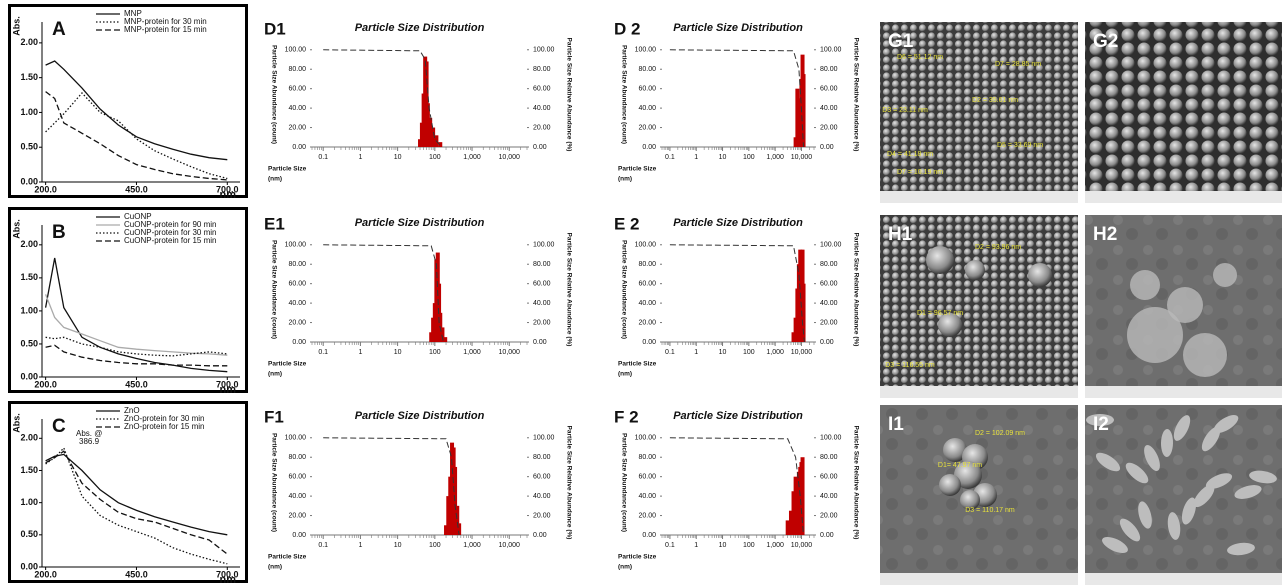 This screenshot has width=1282, height=585. I want to click on panel-label: B, so click(59, 232).